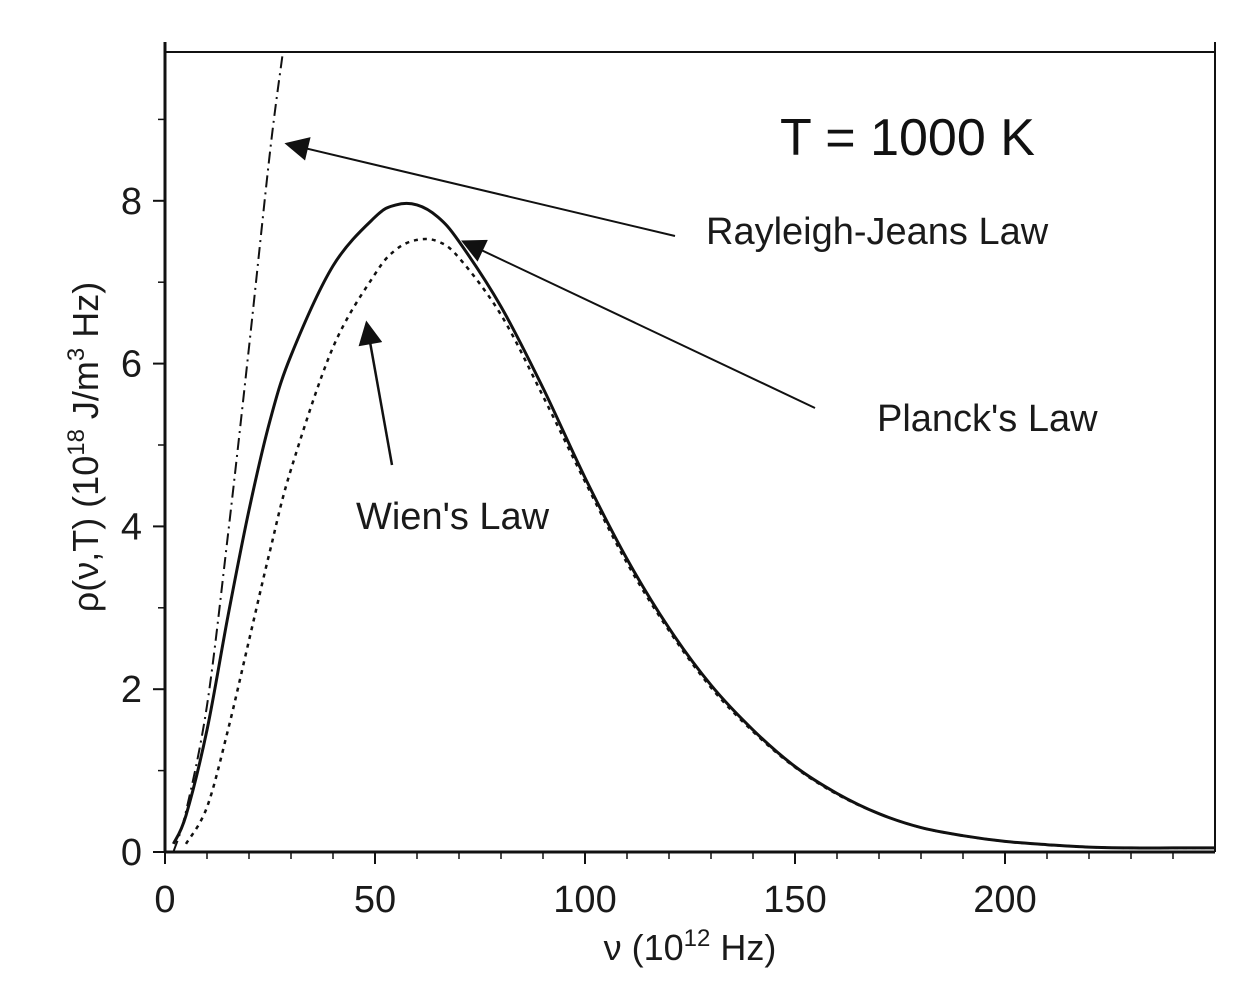 The image size is (1258, 999). Describe the element at coordinates (131, 365) in the screenshot. I see `y-tick-label: 6` at that location.